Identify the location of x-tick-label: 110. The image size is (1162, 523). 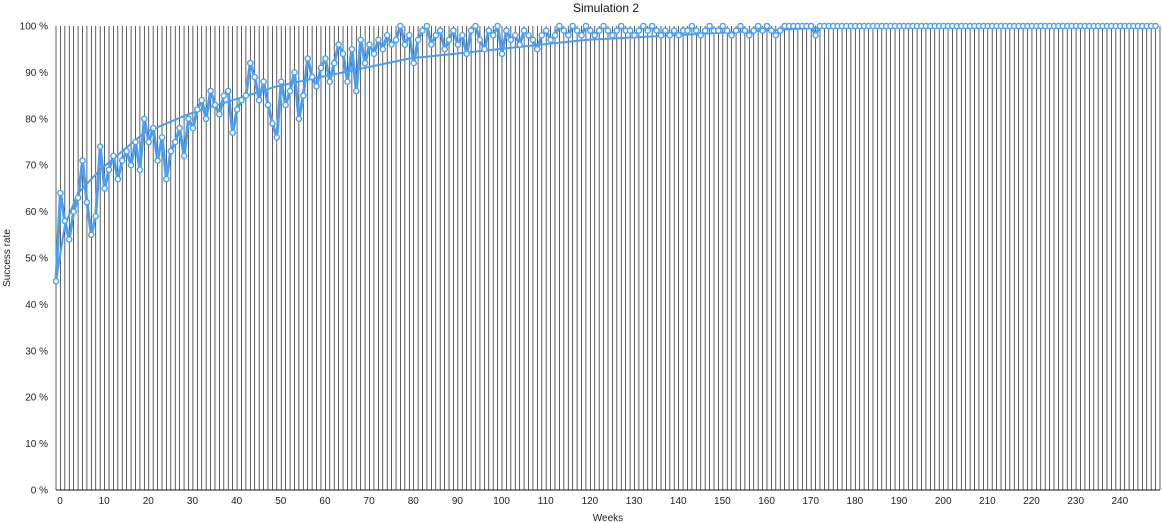
(546, 501).